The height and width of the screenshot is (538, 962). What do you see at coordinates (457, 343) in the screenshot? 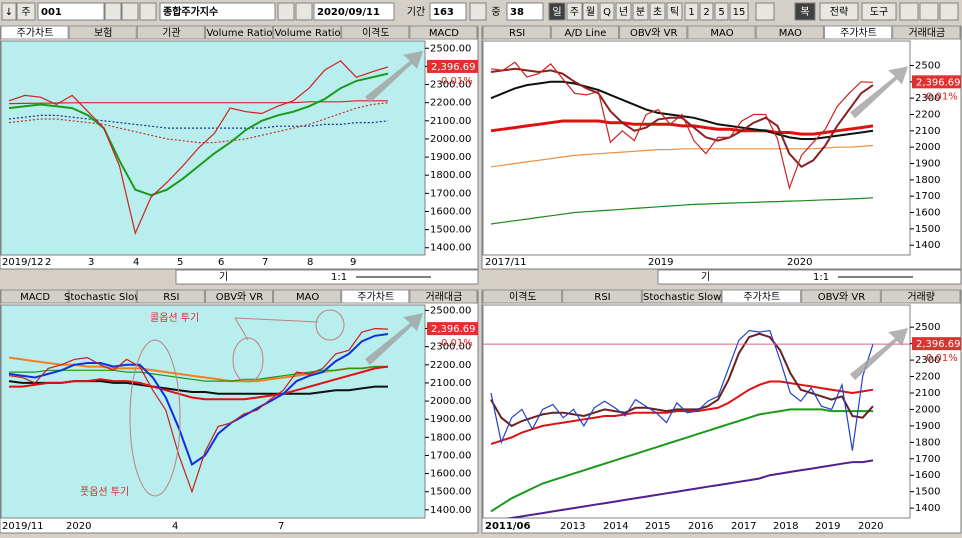
I see `change-label: 0.01%` at bounding box center [457, 343].